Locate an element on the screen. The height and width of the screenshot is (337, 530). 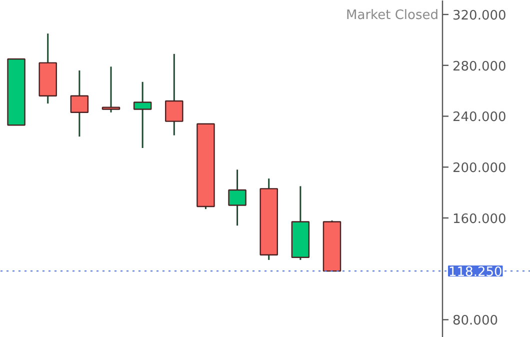
annotation: Market Closed is located at coordinates (392, 15).